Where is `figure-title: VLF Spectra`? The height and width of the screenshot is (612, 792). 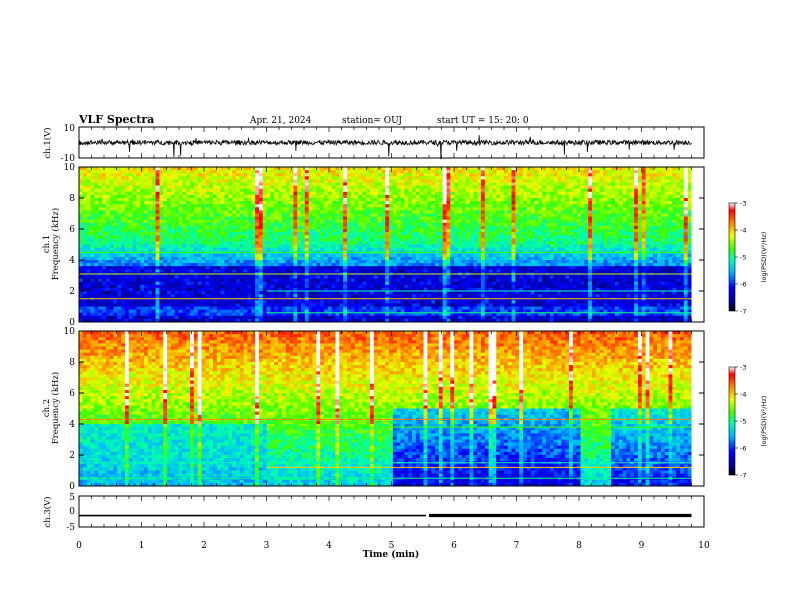 figure-title: VLF Spectra is located at coordinates (116, 119).